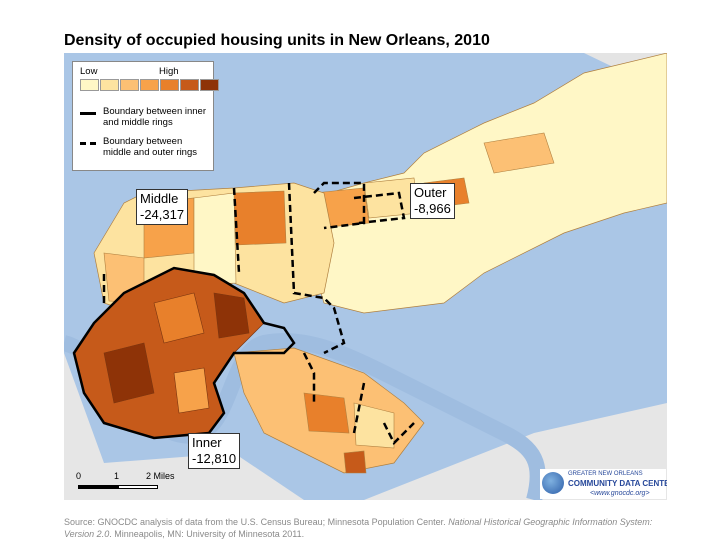 This screenshot has height=546, width=728. Describe the element at coordinates (214, 458) in the screenshot. I see `label-inner-value: -12,810` at that location.